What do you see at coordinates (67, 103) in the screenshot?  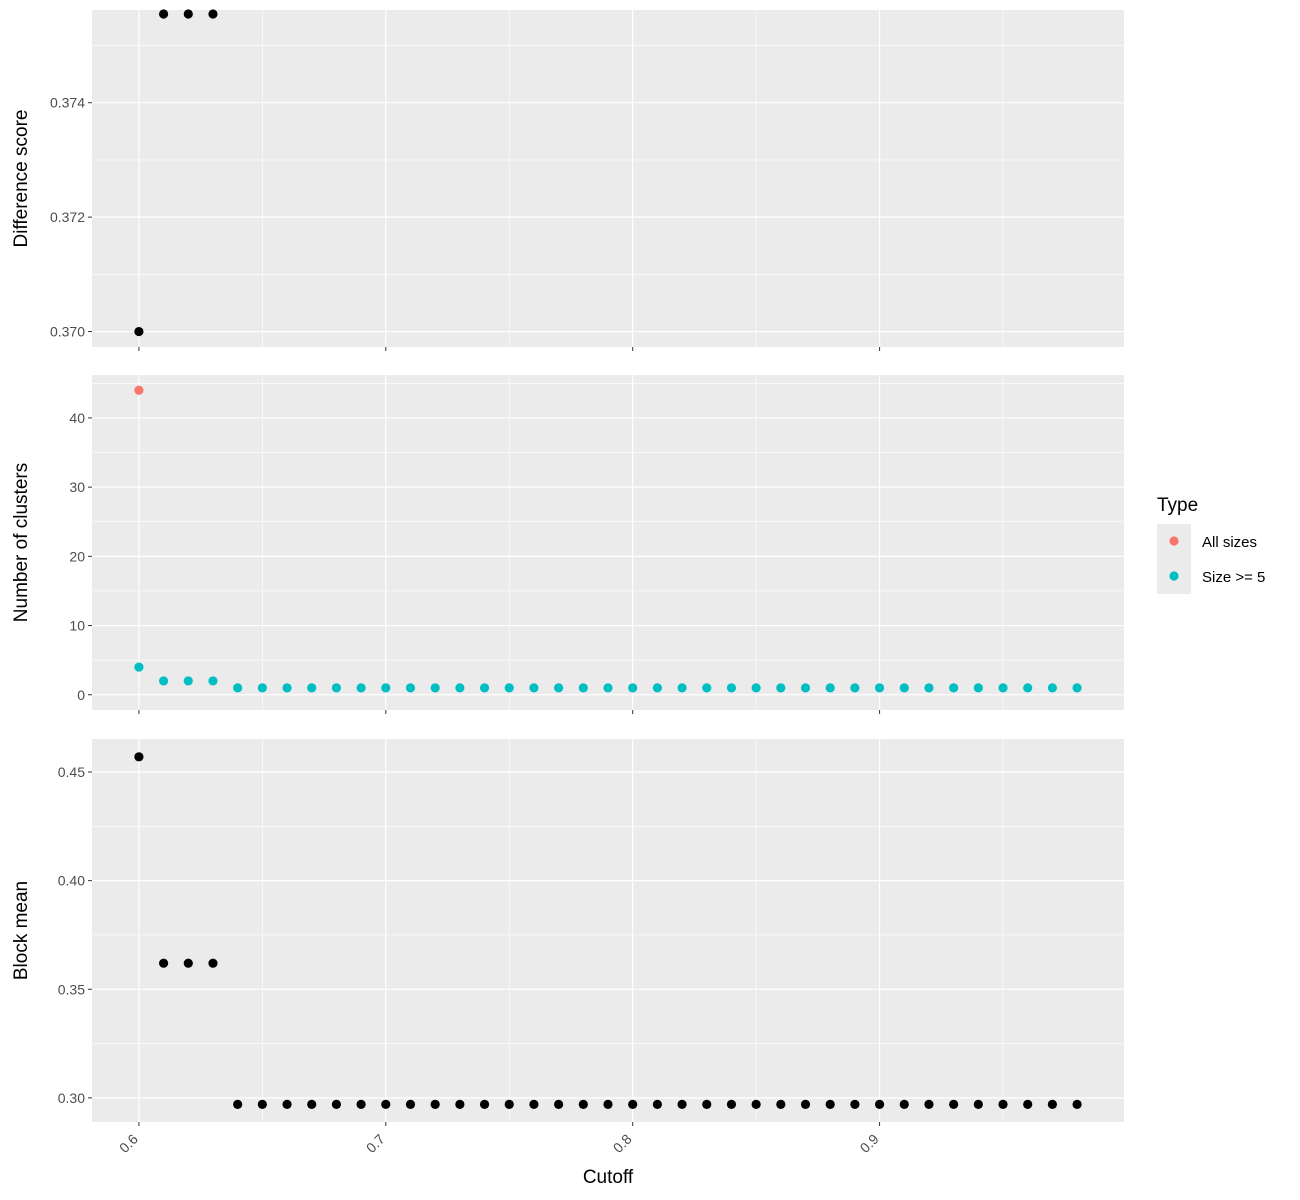 I see `y-tick-label: 0.374` at bounding box center [67, 103].